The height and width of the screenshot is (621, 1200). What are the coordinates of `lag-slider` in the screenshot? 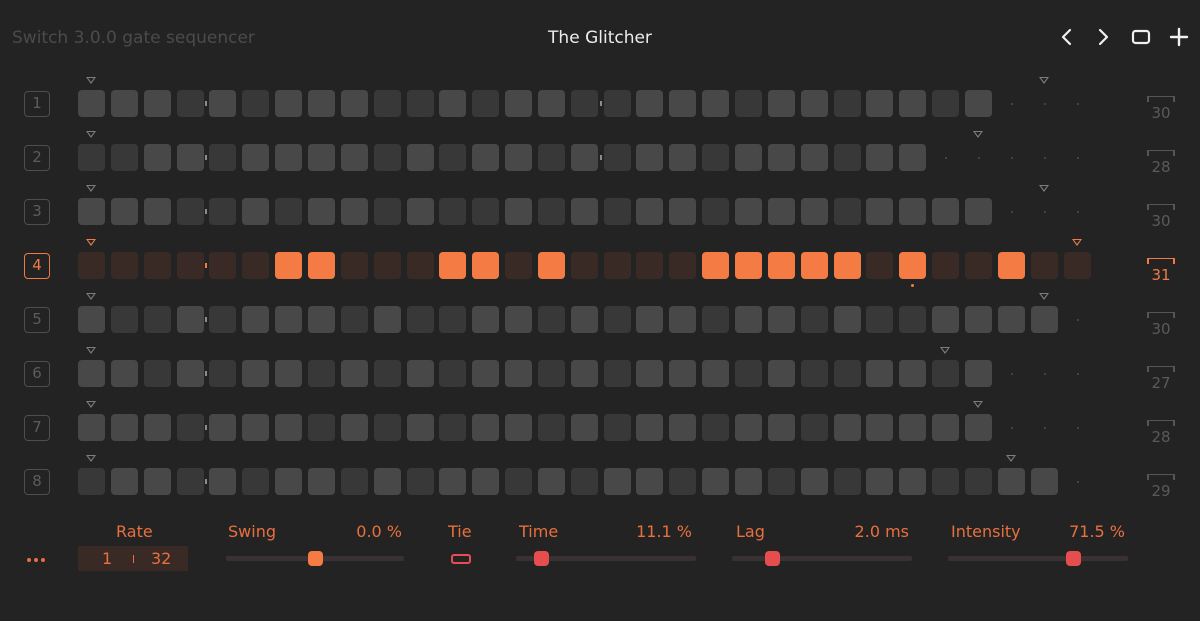 It's located at (822, 558).